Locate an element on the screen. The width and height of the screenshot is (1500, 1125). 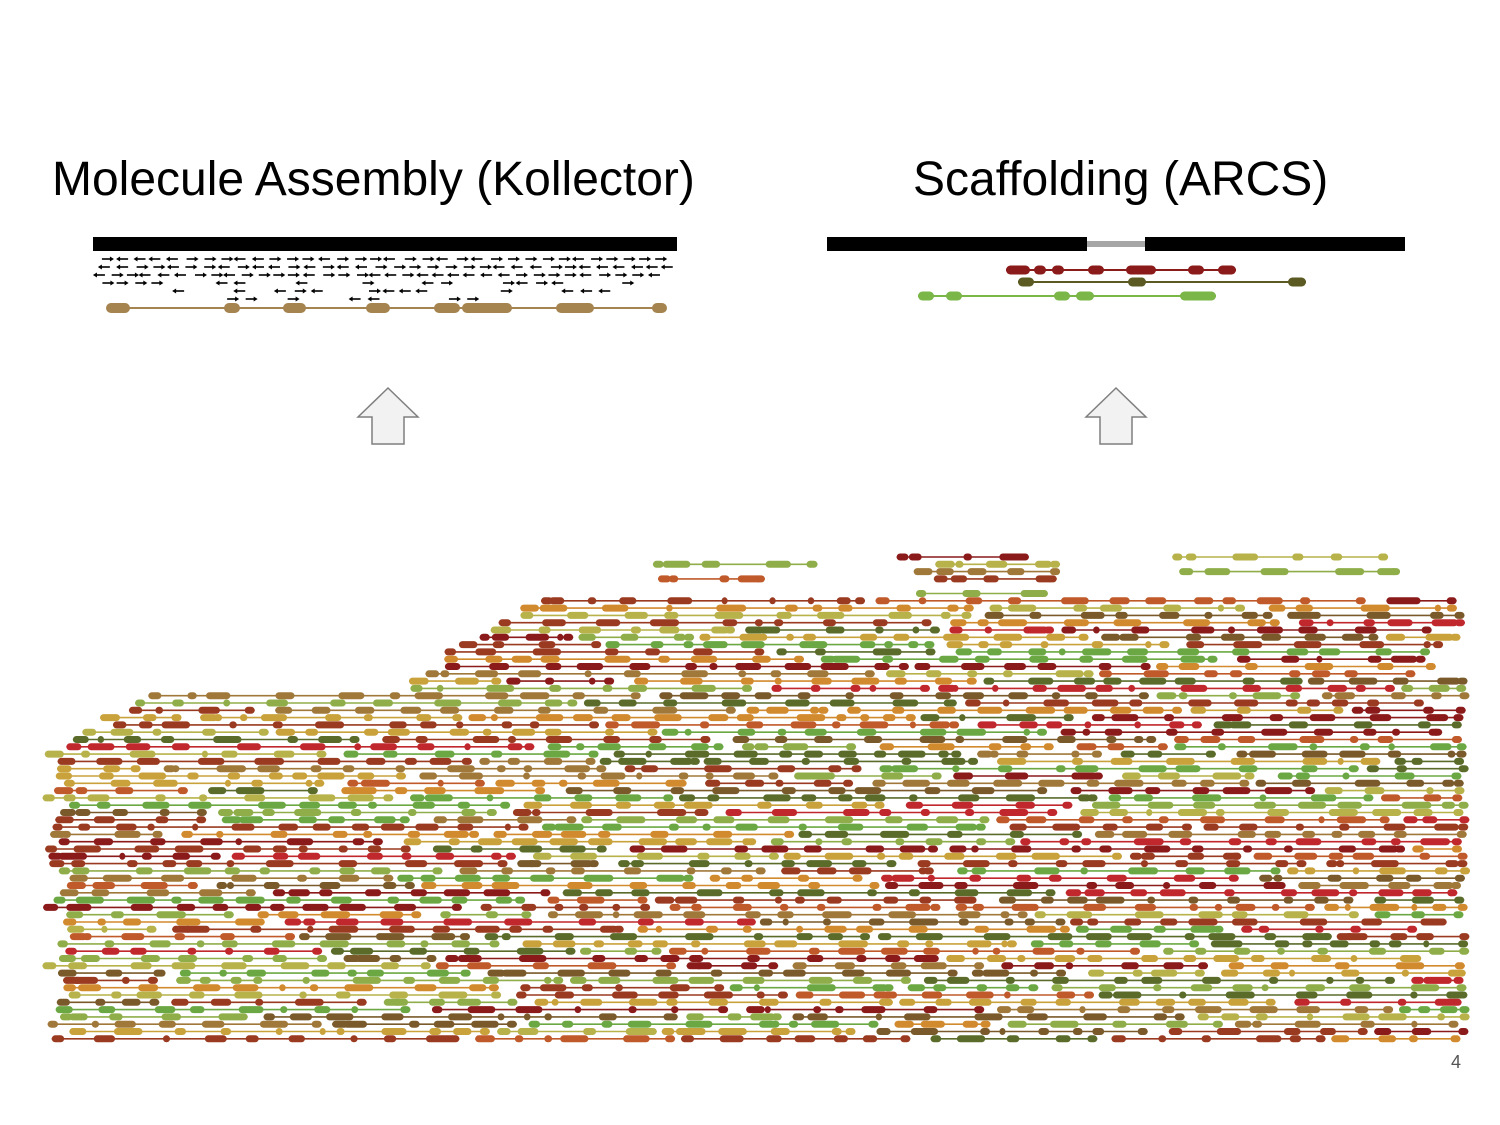
up-arrow-icon is located at coordinates (1116, 415).